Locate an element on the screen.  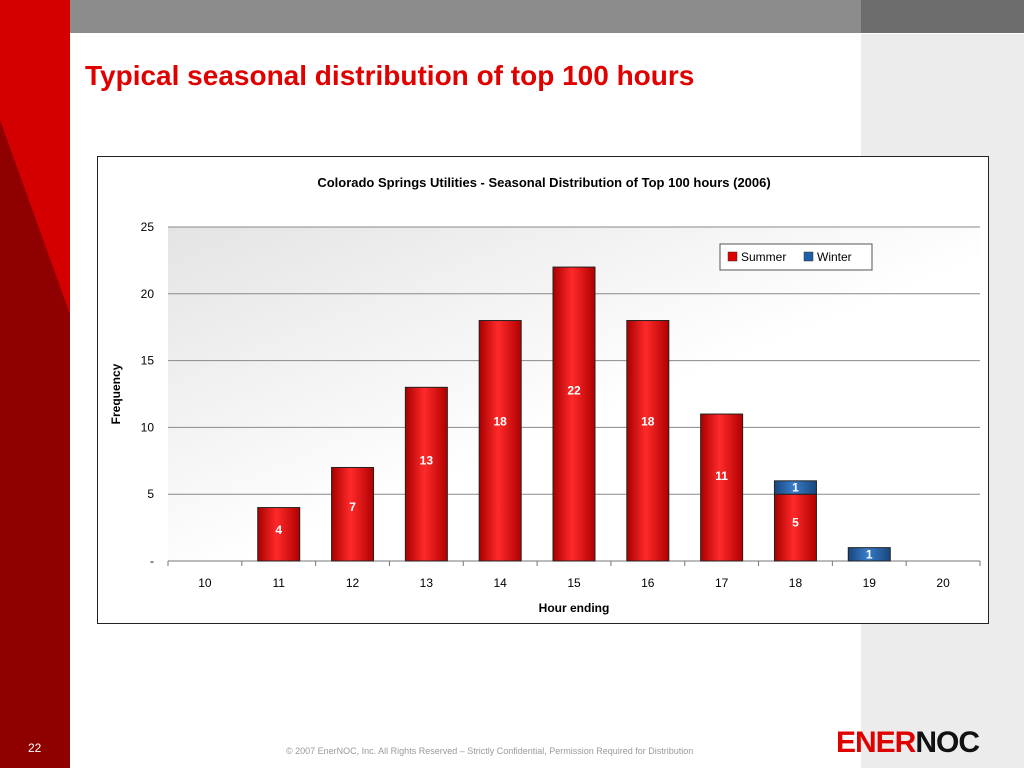
y-tick-label: 25 is located at coordinates (148, 227).